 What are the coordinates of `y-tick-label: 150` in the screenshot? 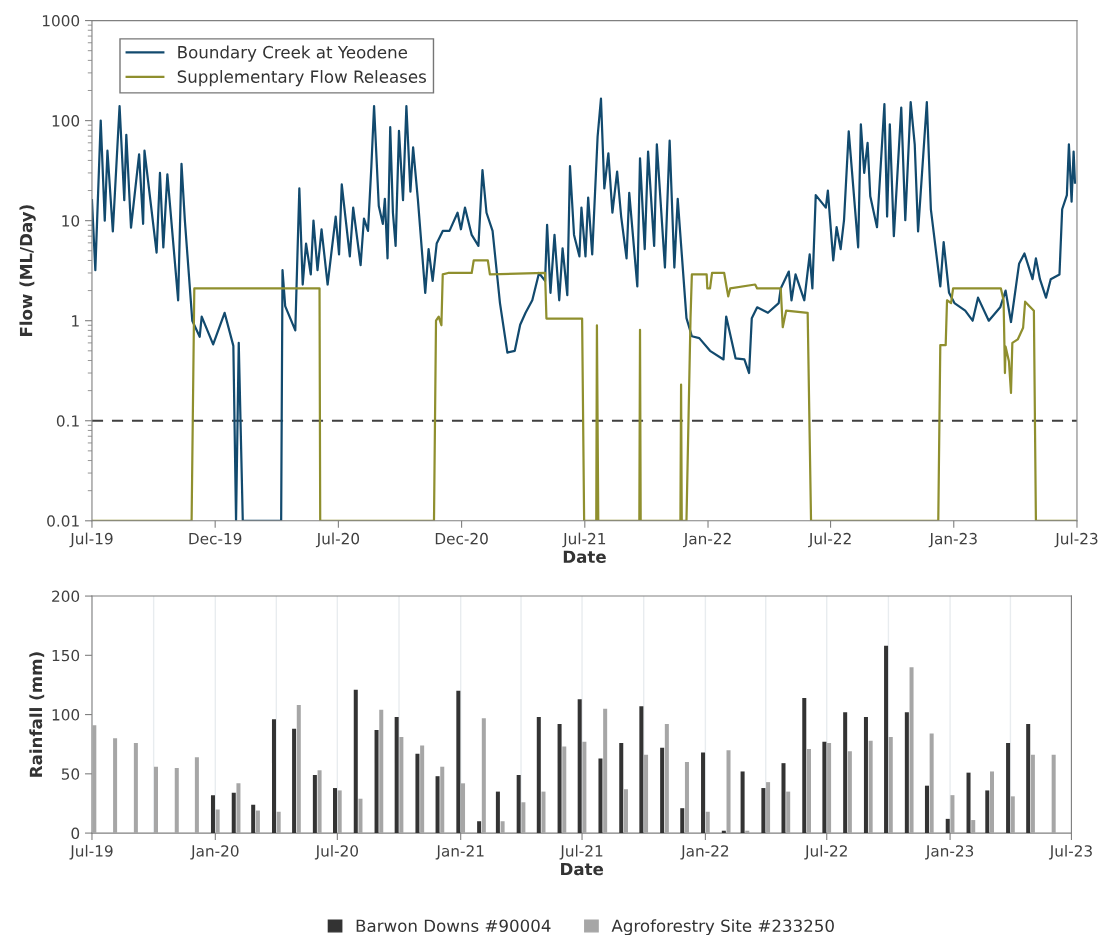 It's located at (66, 655).